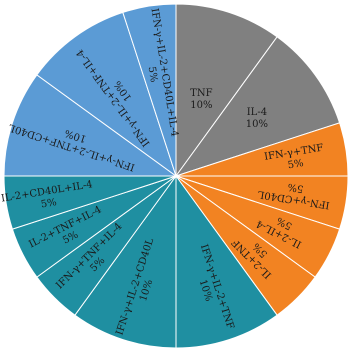  What do you see at coordinates (257, 112) in the screenshot?
I see `slice-name-label: IL-4` at bounding box center [257, 112].